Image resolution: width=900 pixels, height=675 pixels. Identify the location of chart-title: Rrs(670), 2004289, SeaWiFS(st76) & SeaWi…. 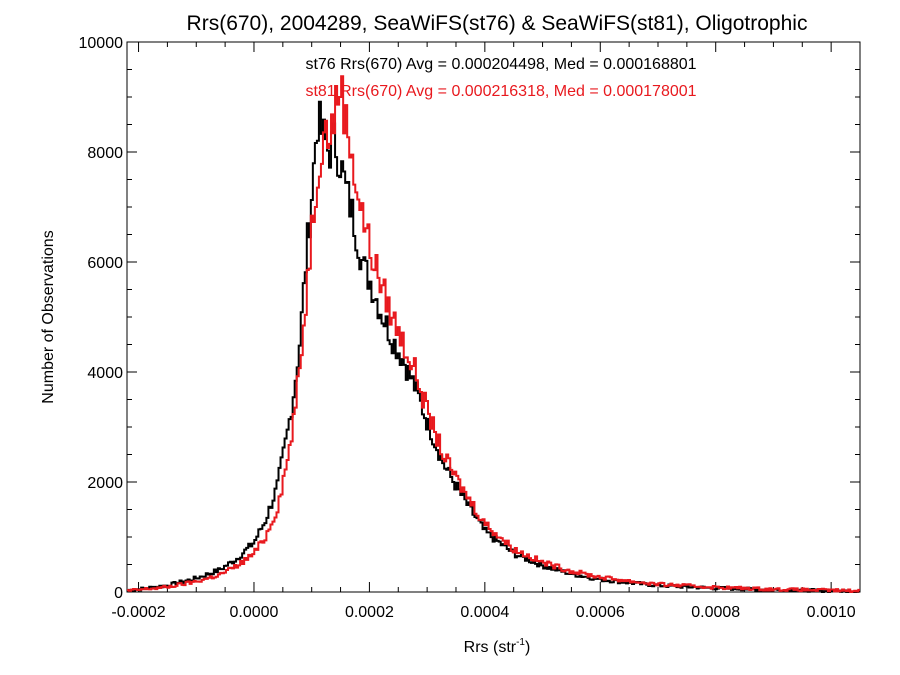
(497, 23).